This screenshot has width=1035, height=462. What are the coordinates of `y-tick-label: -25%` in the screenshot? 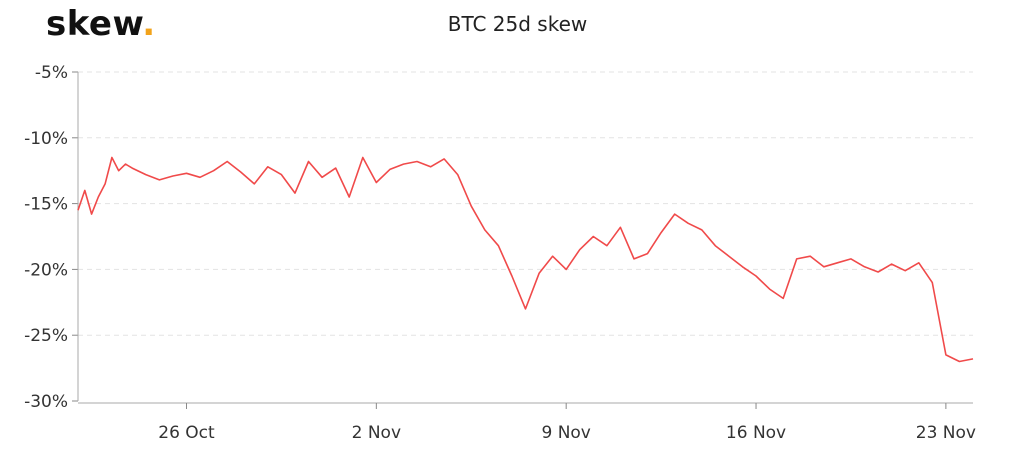 It's located at (46, 336).